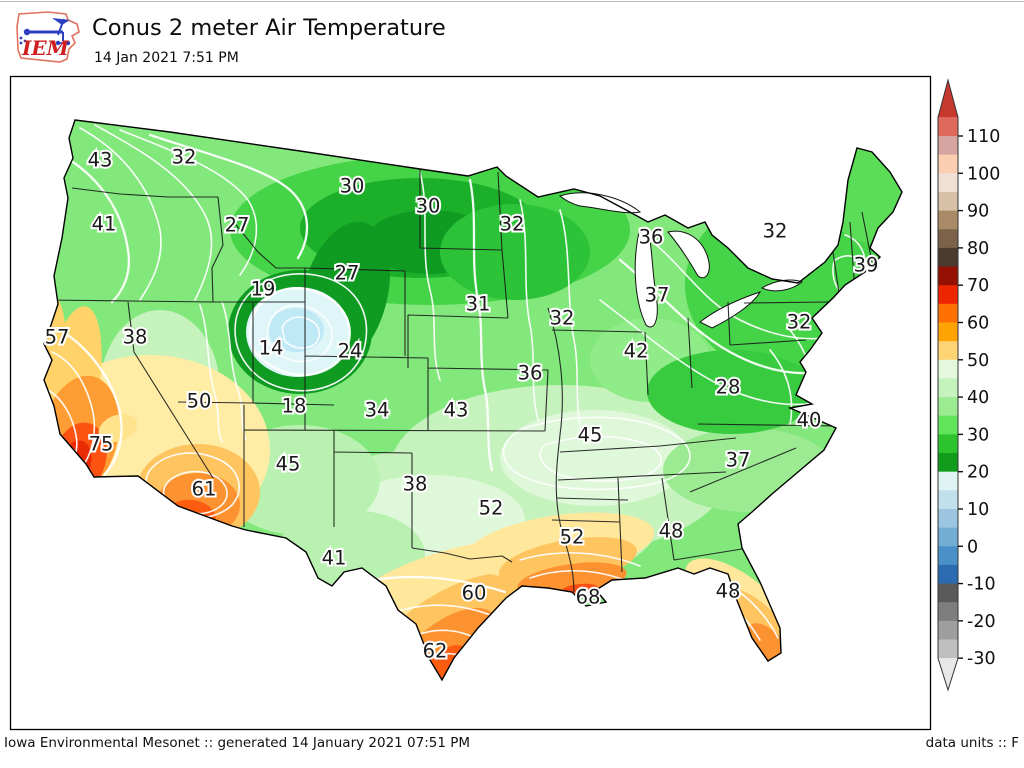 The width and height of the screenshot is (1024, 768). I want to click on colorbar-tick-label: 10, so click(978, 510).